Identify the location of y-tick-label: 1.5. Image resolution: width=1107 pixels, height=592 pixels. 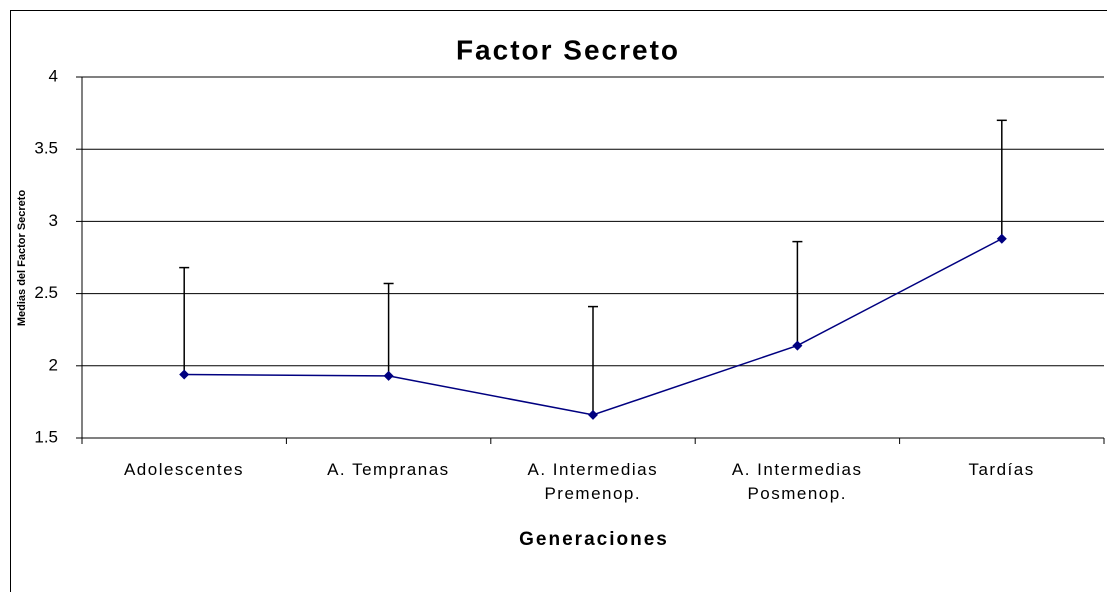
(46, 436).